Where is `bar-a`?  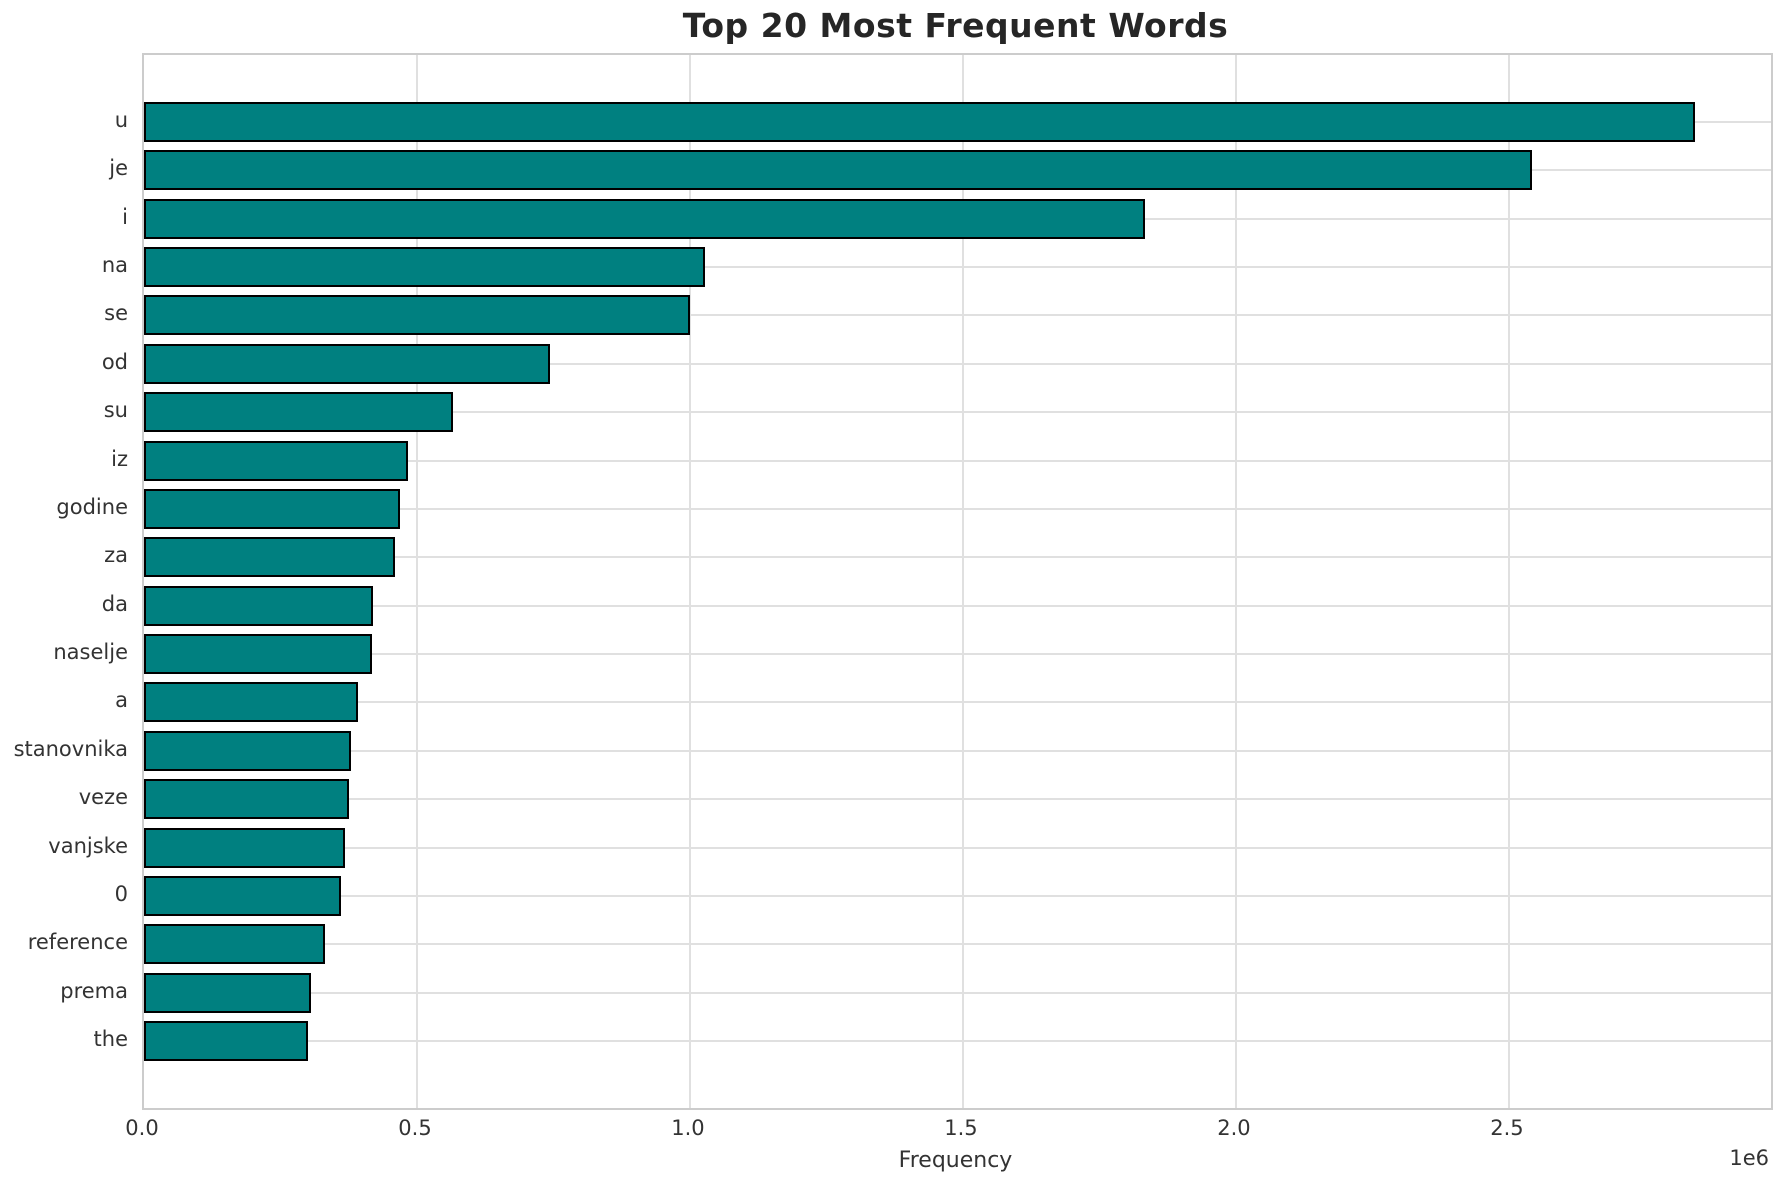
bar-a is located at coordinates (251, 702).